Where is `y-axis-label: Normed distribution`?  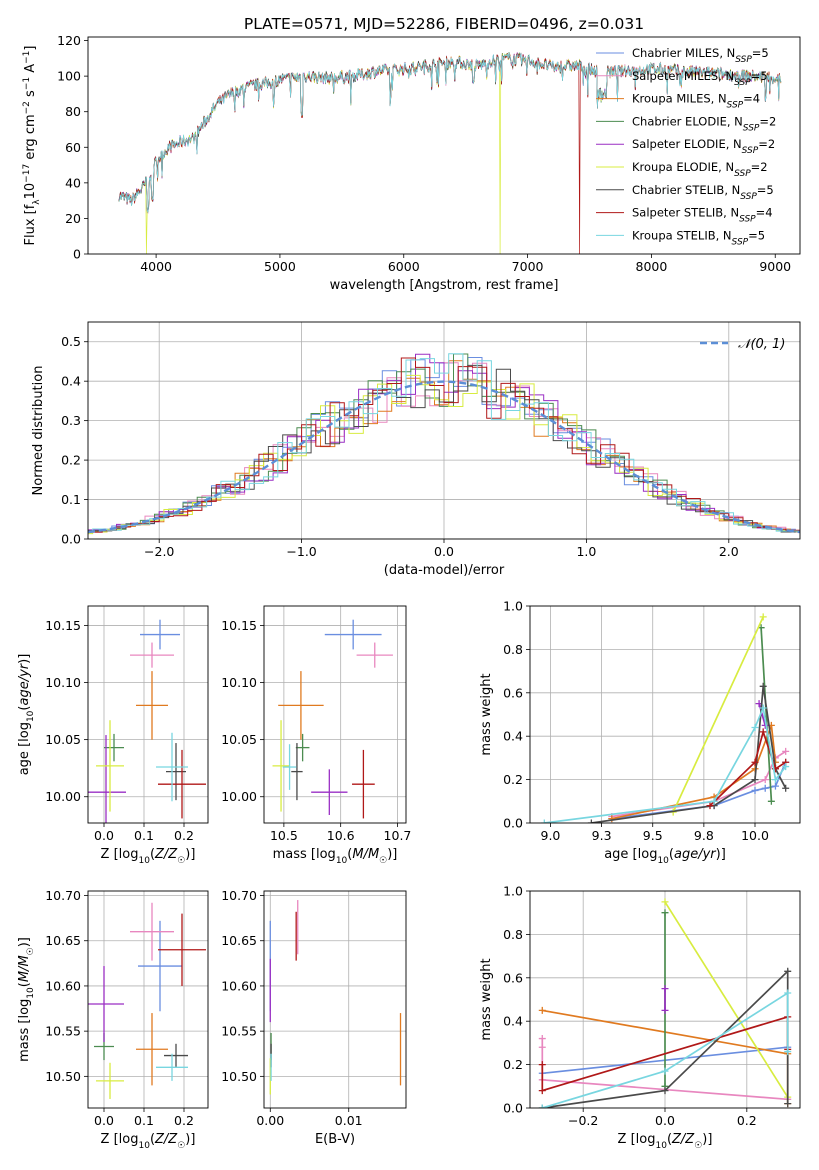 y-axis-label: Normed distribution is located at coordinates (38, 431).